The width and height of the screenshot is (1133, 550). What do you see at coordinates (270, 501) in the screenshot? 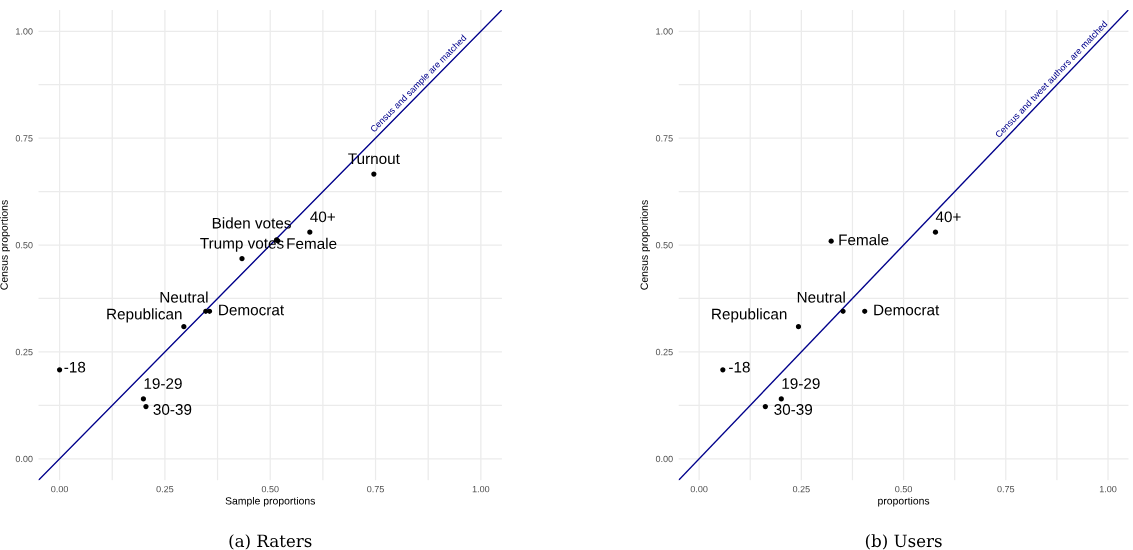
I see `x-axis-title: Sample proportions` at bounding box center [270, 501].